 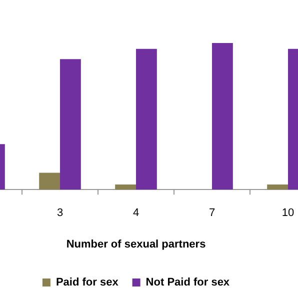 I want to click on legend-label: Not Paid for sex, so click(x=188, y=282).